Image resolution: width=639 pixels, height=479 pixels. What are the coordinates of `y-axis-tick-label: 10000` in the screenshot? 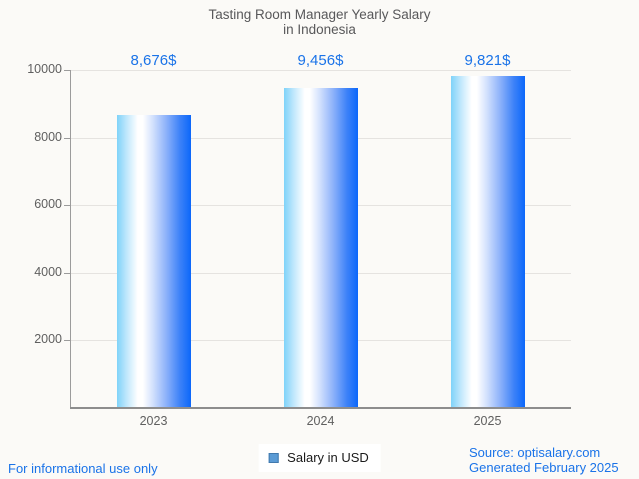 It's located at (44, 69).